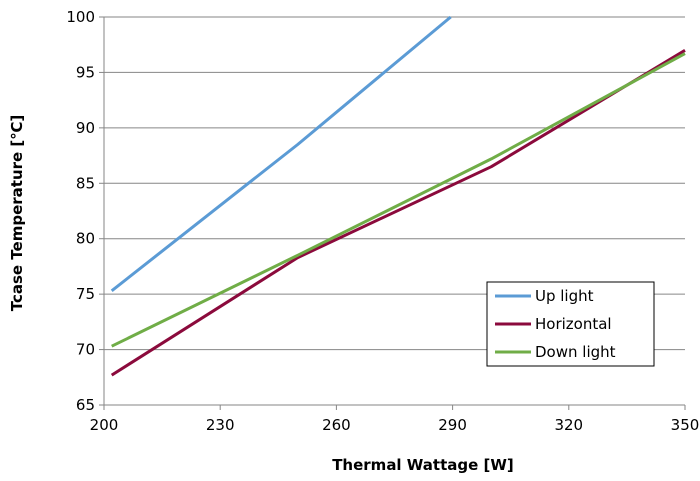 The width and height of the screenshot is (700, 481). I want to click on legend-label-down-light: Down light, so click(575, 352).